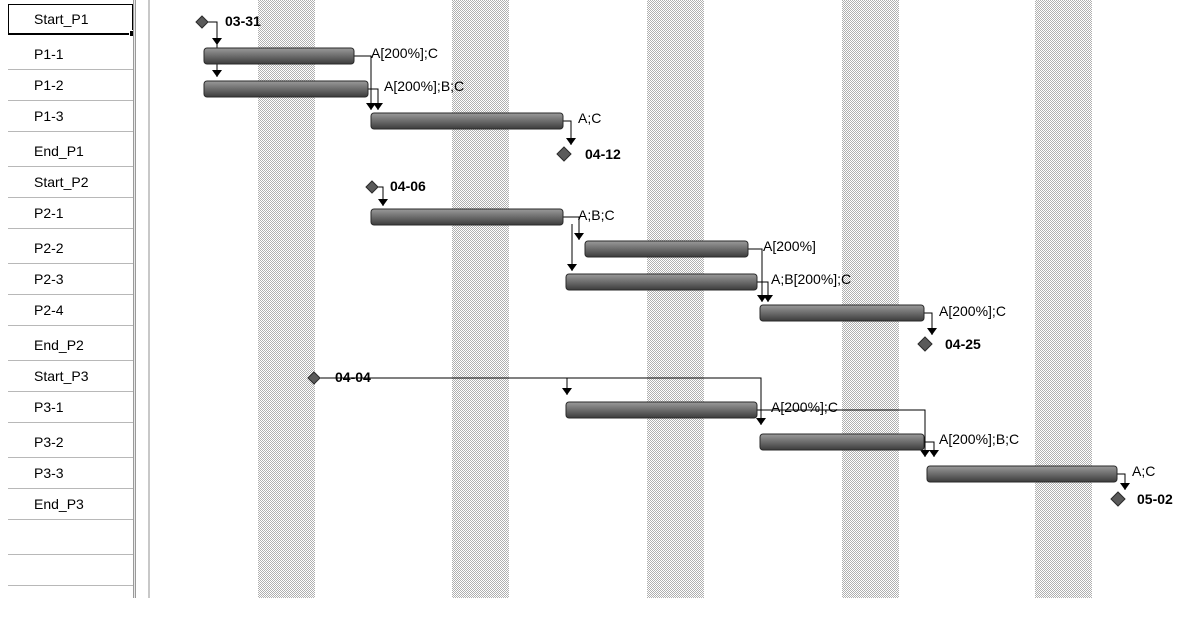  I want to click on task-row-end-p2: End_P2, so click(70, 345).